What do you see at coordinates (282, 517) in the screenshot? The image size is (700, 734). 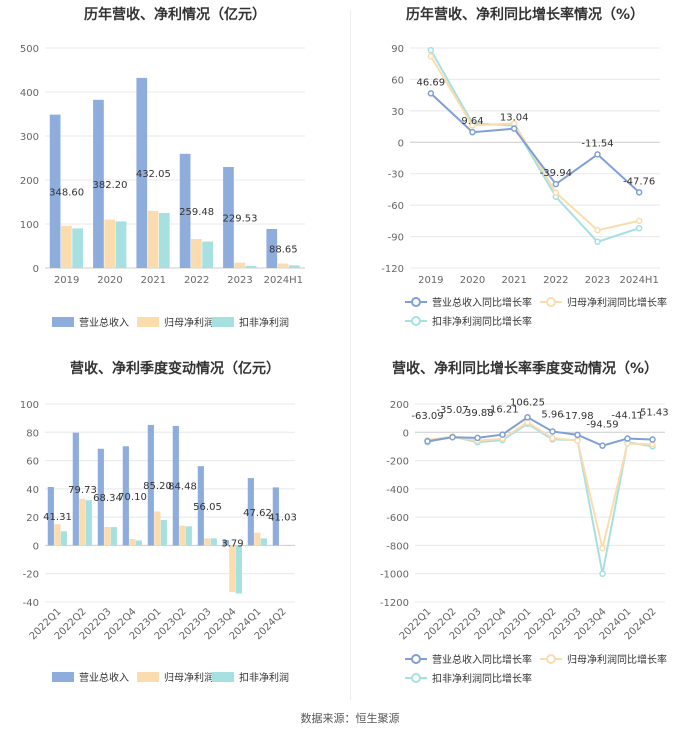 I see `data-label: 41.03` at bounding box center [282, 517].